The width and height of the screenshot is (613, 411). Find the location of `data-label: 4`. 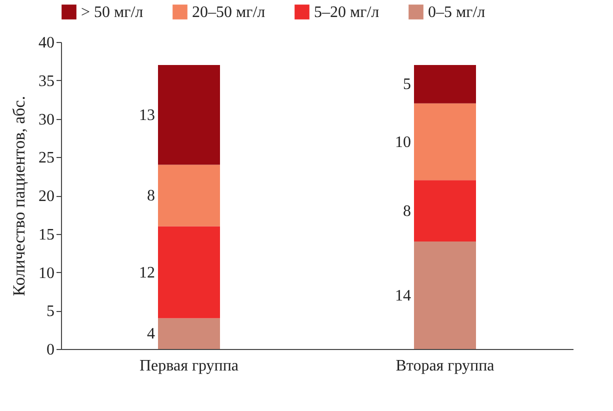

data-label: 4 is located at coordinates (151, 334).